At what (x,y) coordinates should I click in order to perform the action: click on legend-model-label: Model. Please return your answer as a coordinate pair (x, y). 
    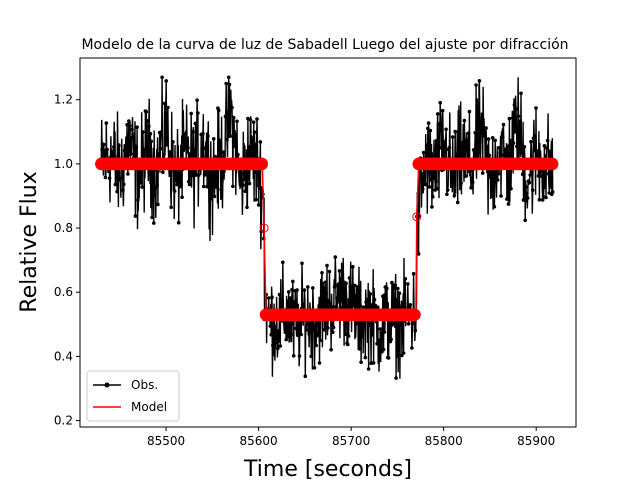
    Looking at the image, I should click on (149, 407).